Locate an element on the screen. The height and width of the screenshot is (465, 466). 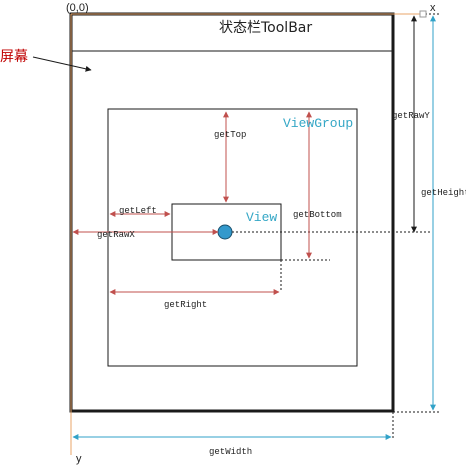
status-bar-label: 状态栏ToolBar is located at coordinates (265, 28).